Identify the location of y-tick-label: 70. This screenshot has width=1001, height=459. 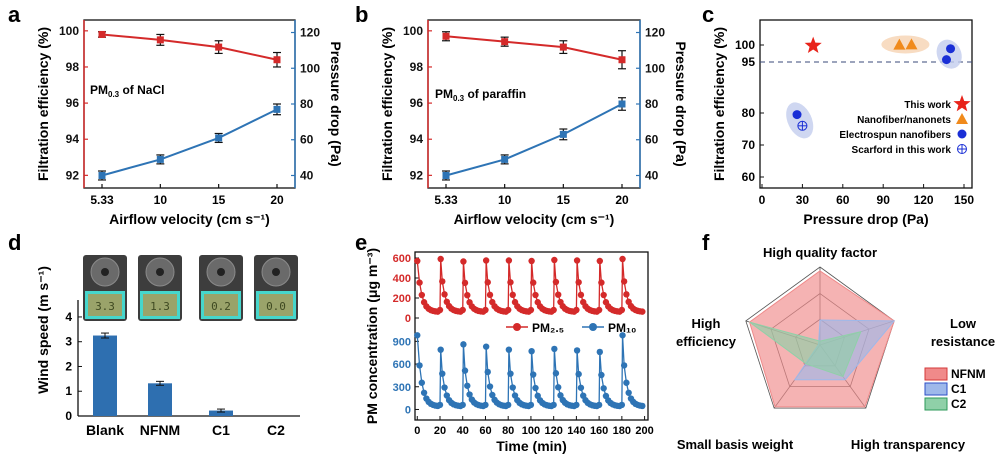
(749, 145).